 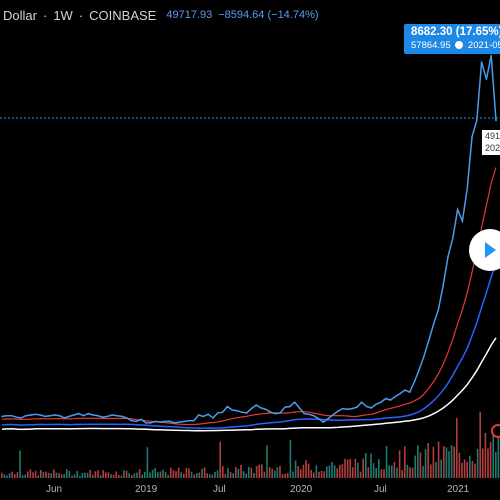 I want to click on play-button, so click(x=484, y=250).